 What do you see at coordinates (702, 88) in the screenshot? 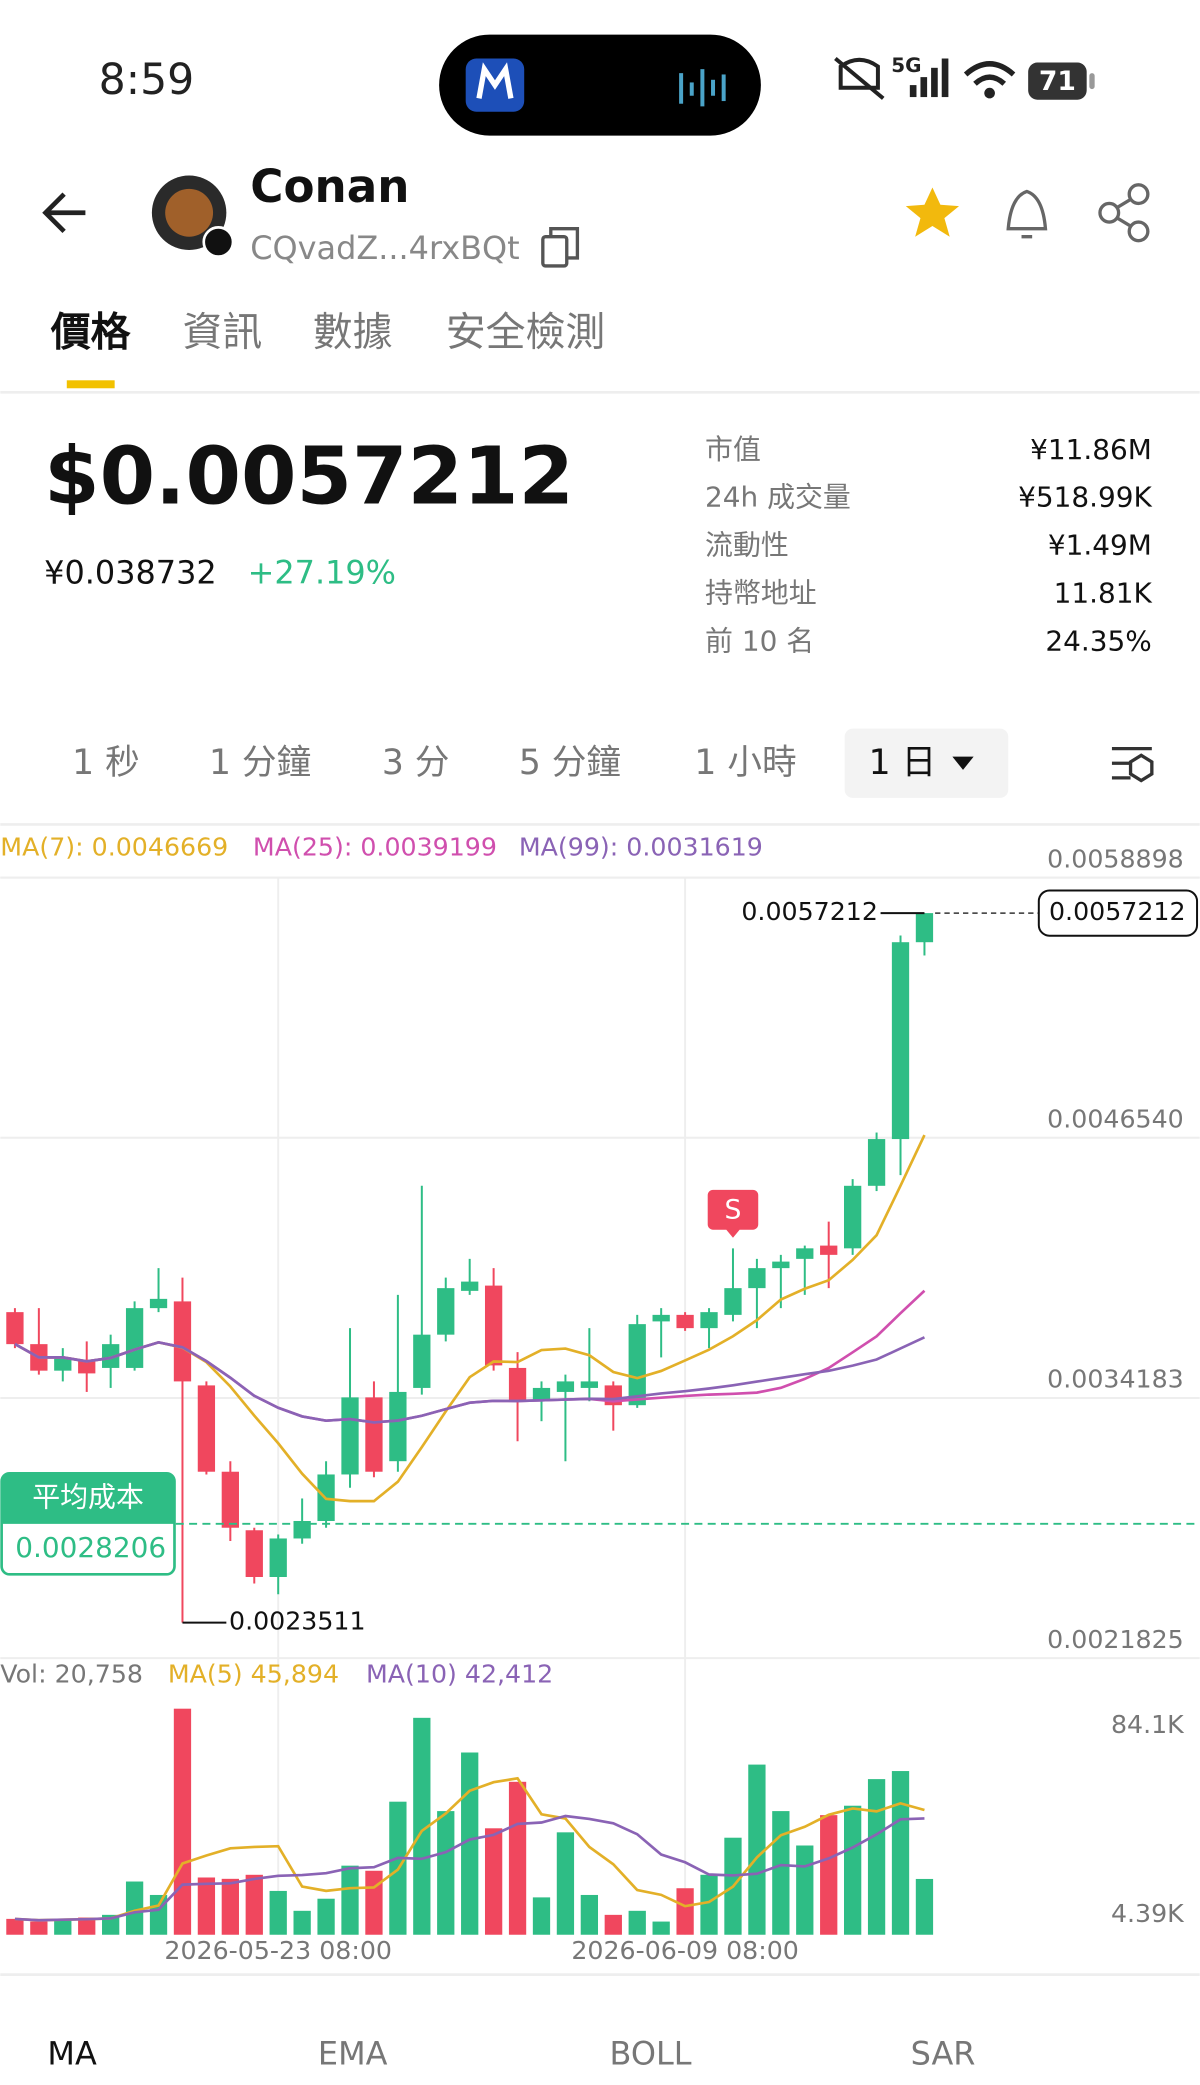
I see `audio-wave` at bounding box center [702, 88].